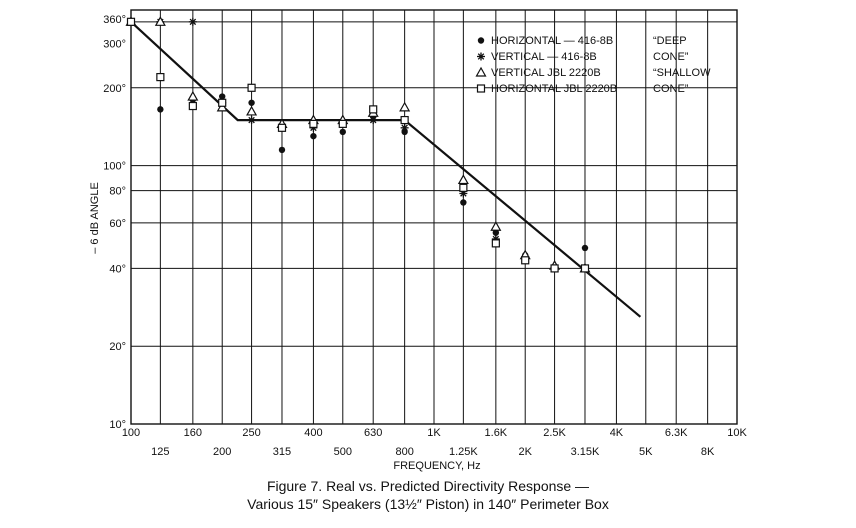 This screenshot has width=856, height=528. I want to click on legend-group-label: “DEEP CONE”, so click(671, 49).